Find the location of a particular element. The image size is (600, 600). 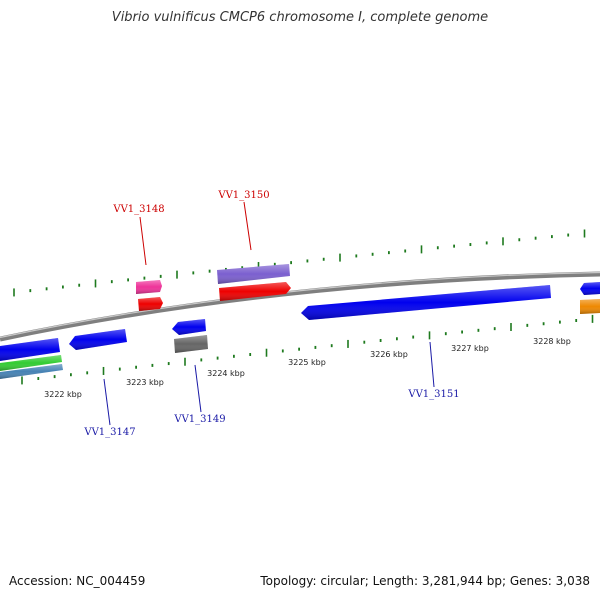

feature-left-blue is located at coordinates (30, 349).